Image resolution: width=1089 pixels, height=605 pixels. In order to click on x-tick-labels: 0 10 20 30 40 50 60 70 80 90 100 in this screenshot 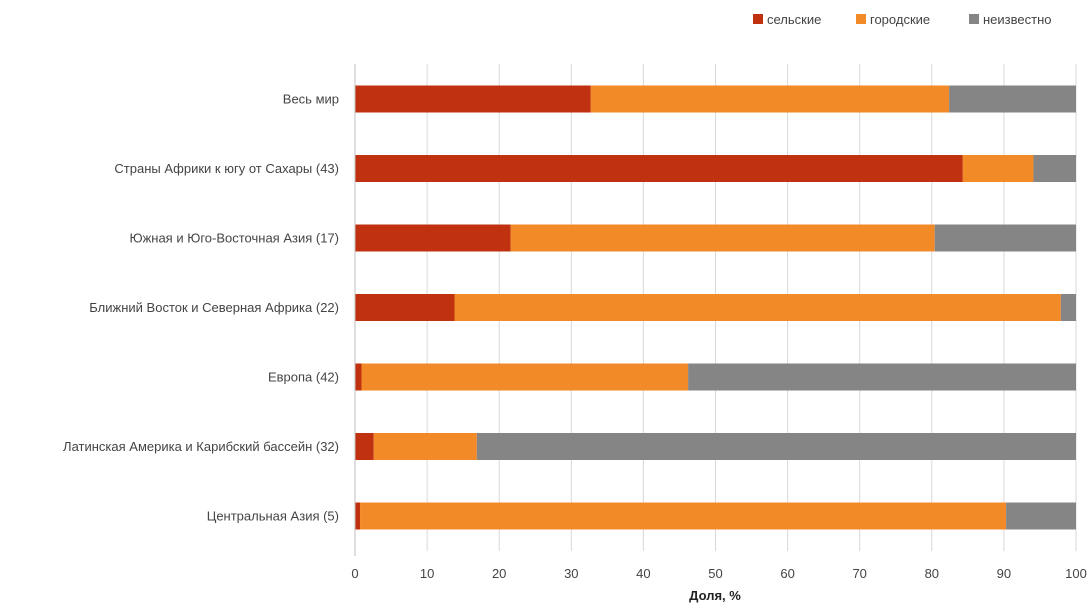, I will do `click(718, 573)`.